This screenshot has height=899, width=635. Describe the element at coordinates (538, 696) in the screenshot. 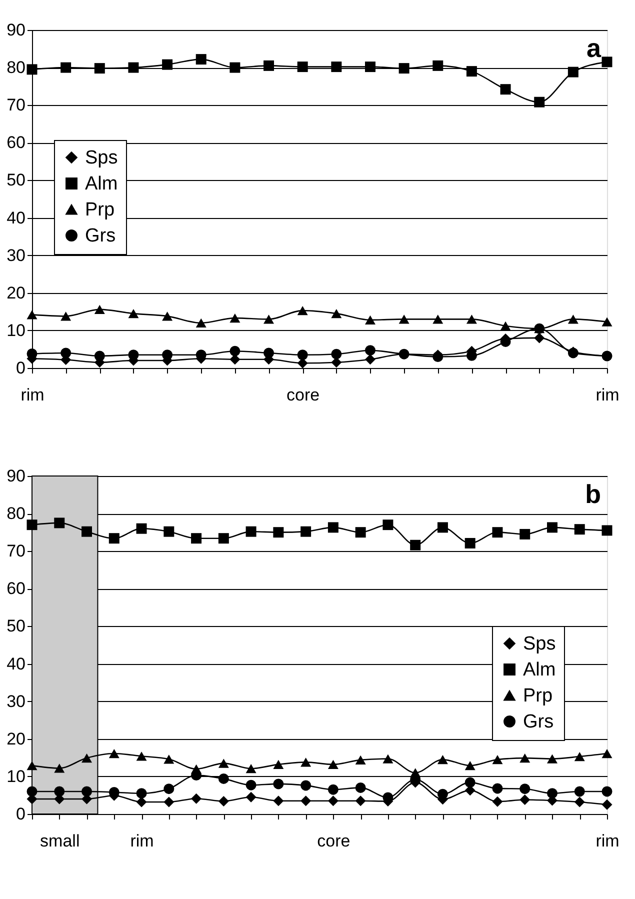

I see `legend-label: Prp` at that location.